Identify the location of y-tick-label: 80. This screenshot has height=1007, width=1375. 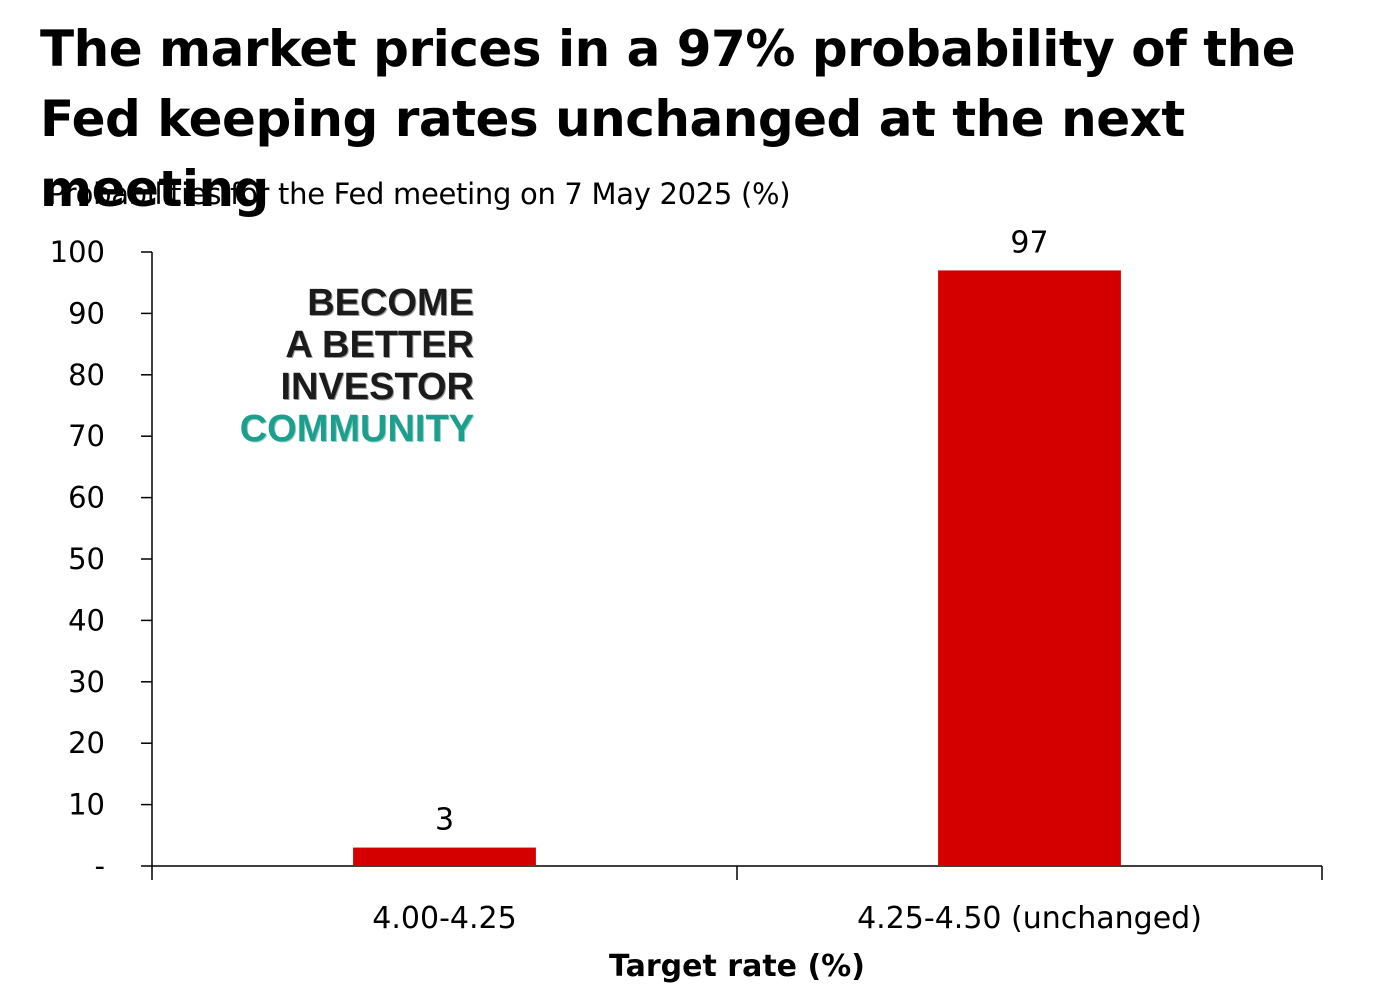
(86, 375).